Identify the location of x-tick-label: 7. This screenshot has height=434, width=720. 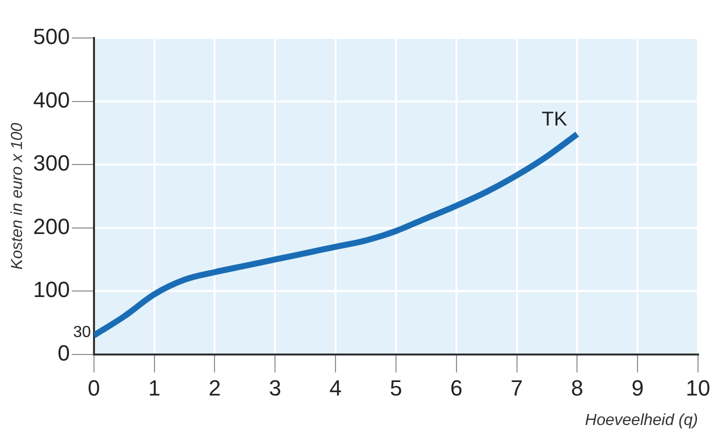
(516, 388).